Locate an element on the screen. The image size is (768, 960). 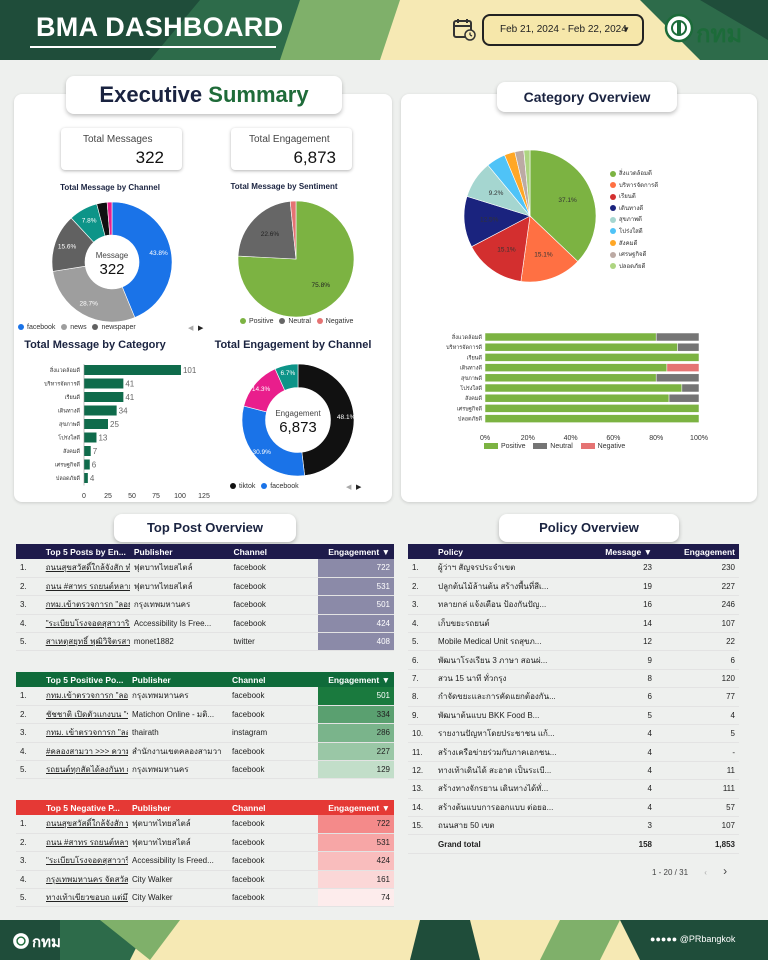
pie-slice-facebook is located at coordinates (142, 259).